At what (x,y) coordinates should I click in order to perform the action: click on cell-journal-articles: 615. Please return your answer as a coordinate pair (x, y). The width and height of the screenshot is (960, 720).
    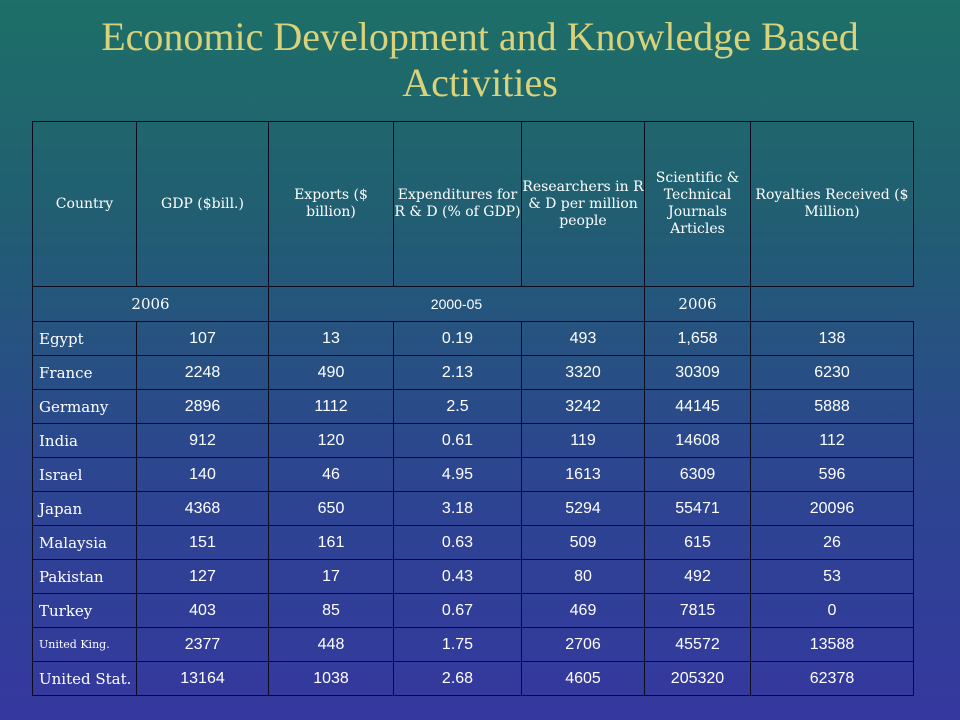
    Looking at the image, I should click on (697, 542).